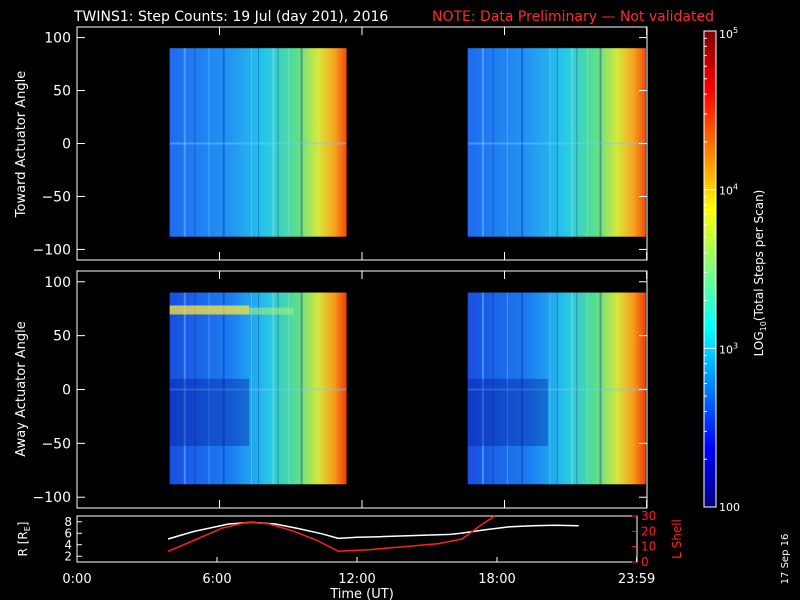 The height and width of the screenshot is (600, 800). Describe the element at coordinates (361, 593) in the screenshot. I see `time-axis-label: Time (UT)` at that location.